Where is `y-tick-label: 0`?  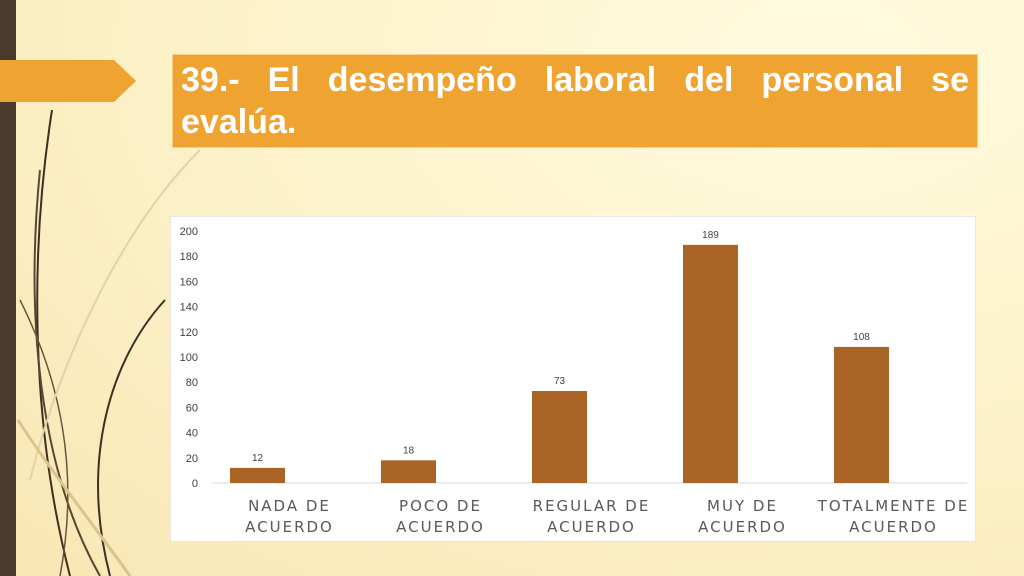 y-tick-label: 0 is located at coordinates (195, 484).